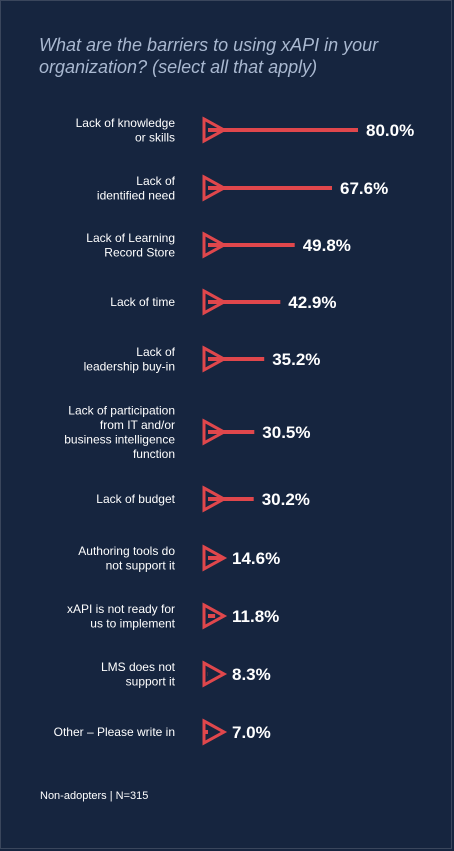 The width and height of the screenshot is (454, 851). What do you see at coordinates (114, 732) in the screenshot?
I see `category-label: Other – Please write in` at bounding box center [114, 732].